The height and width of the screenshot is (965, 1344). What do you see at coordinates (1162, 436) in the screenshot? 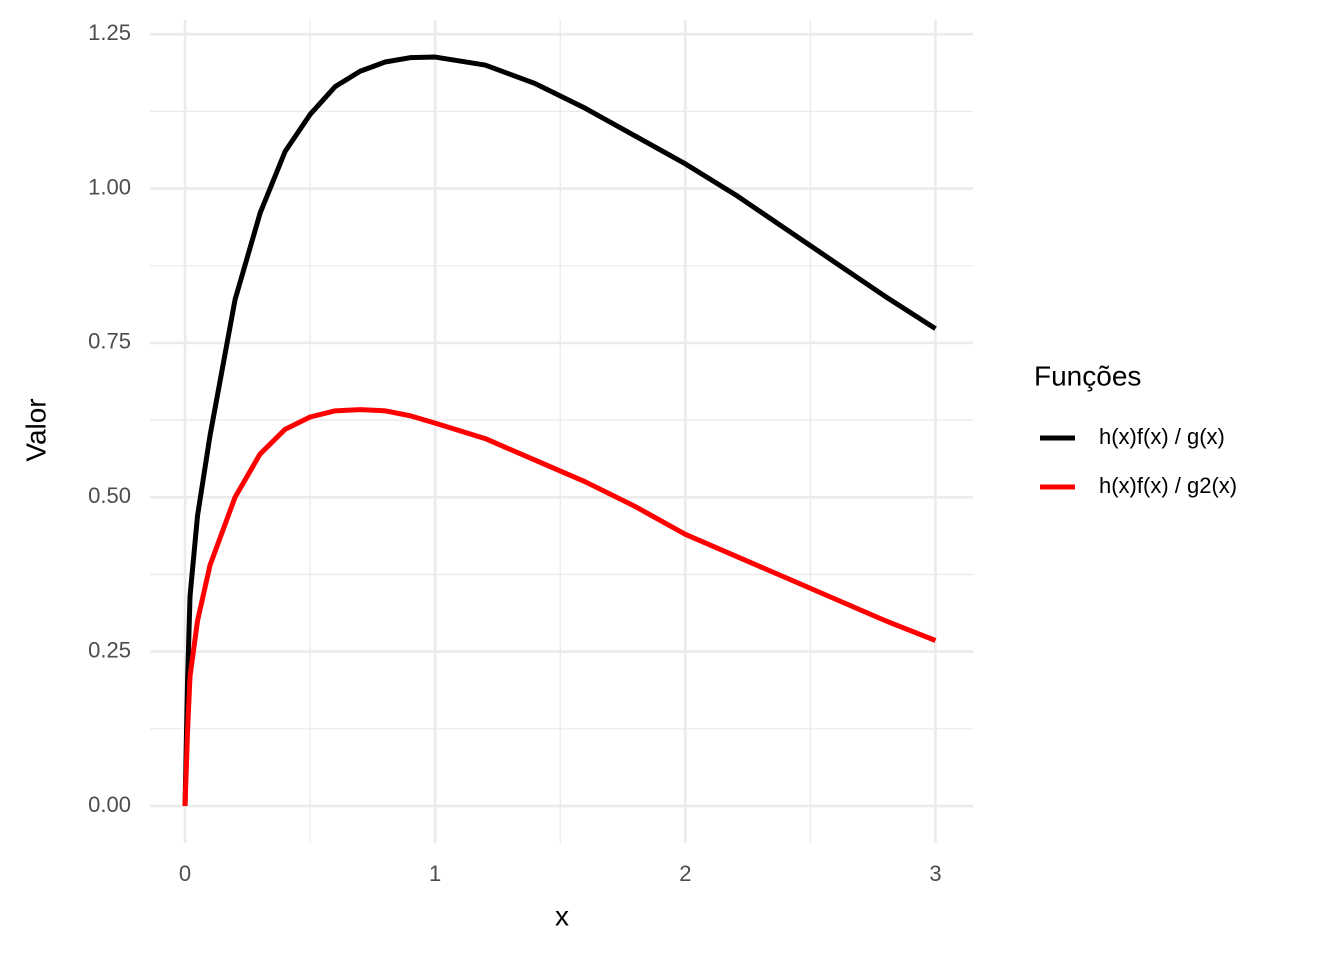
I see `legend-label: h(x)f(x) / g(x)` at bounding box center [1162, 436].